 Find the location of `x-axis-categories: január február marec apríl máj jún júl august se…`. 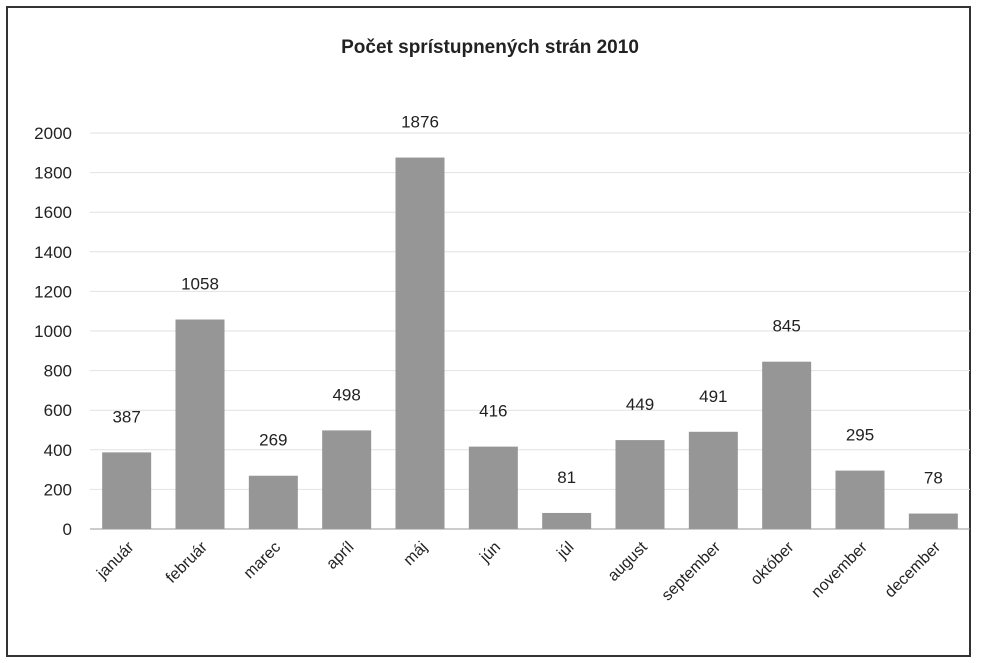

x-axis-categories: január február marec apríl máj jún júl august se… is located at coordinates (518, 571).